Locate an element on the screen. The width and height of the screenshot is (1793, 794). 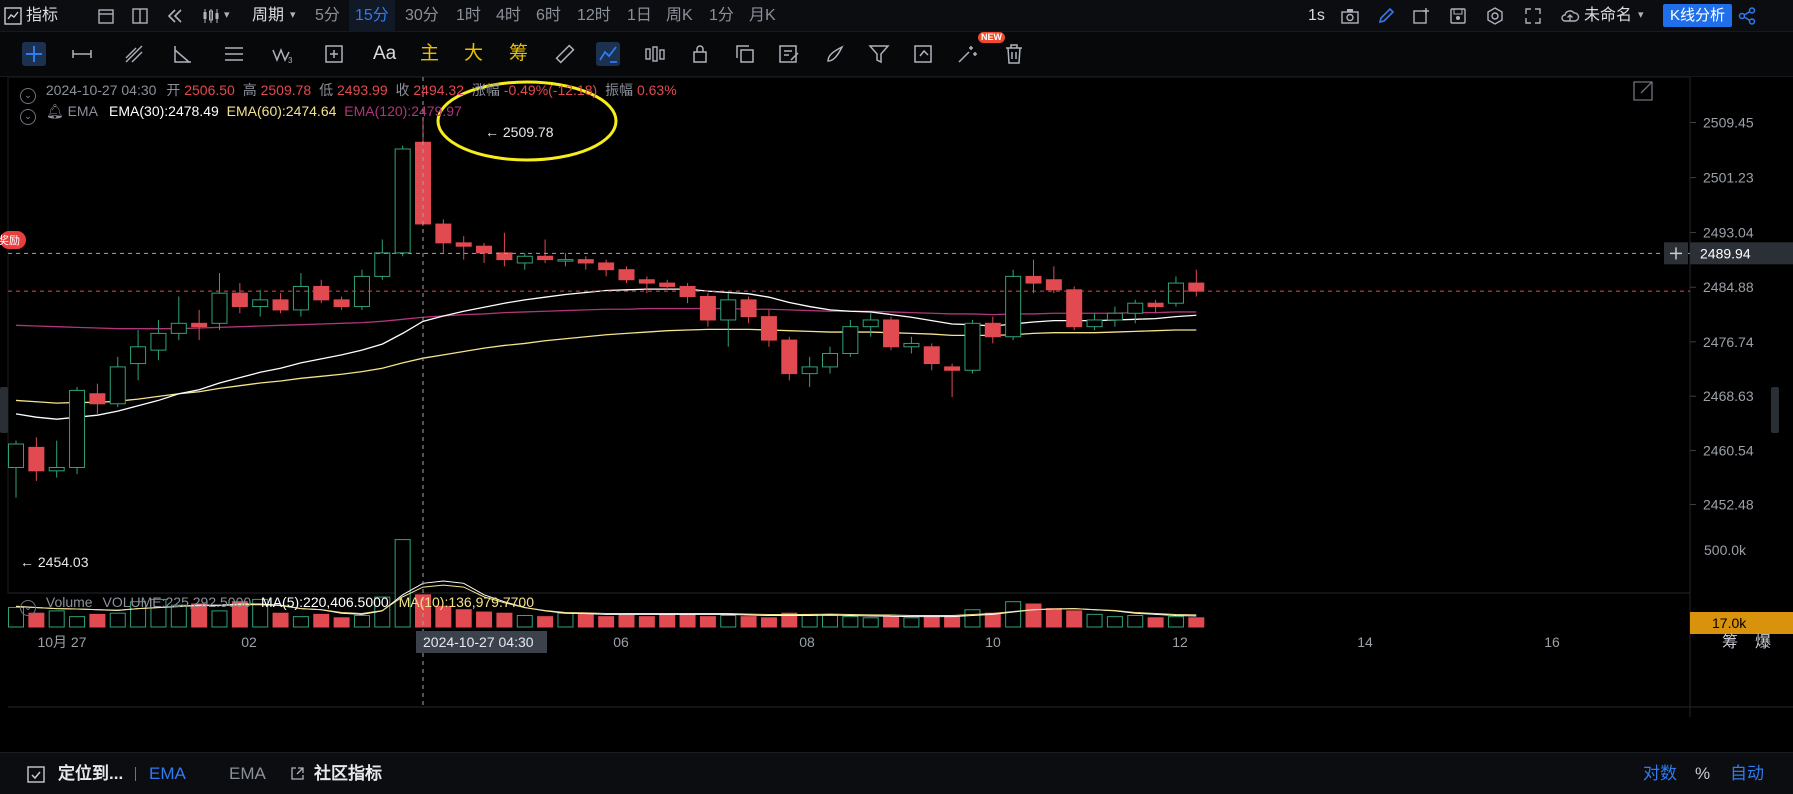
draw-pen-icon is located at coordinates (608, 54).